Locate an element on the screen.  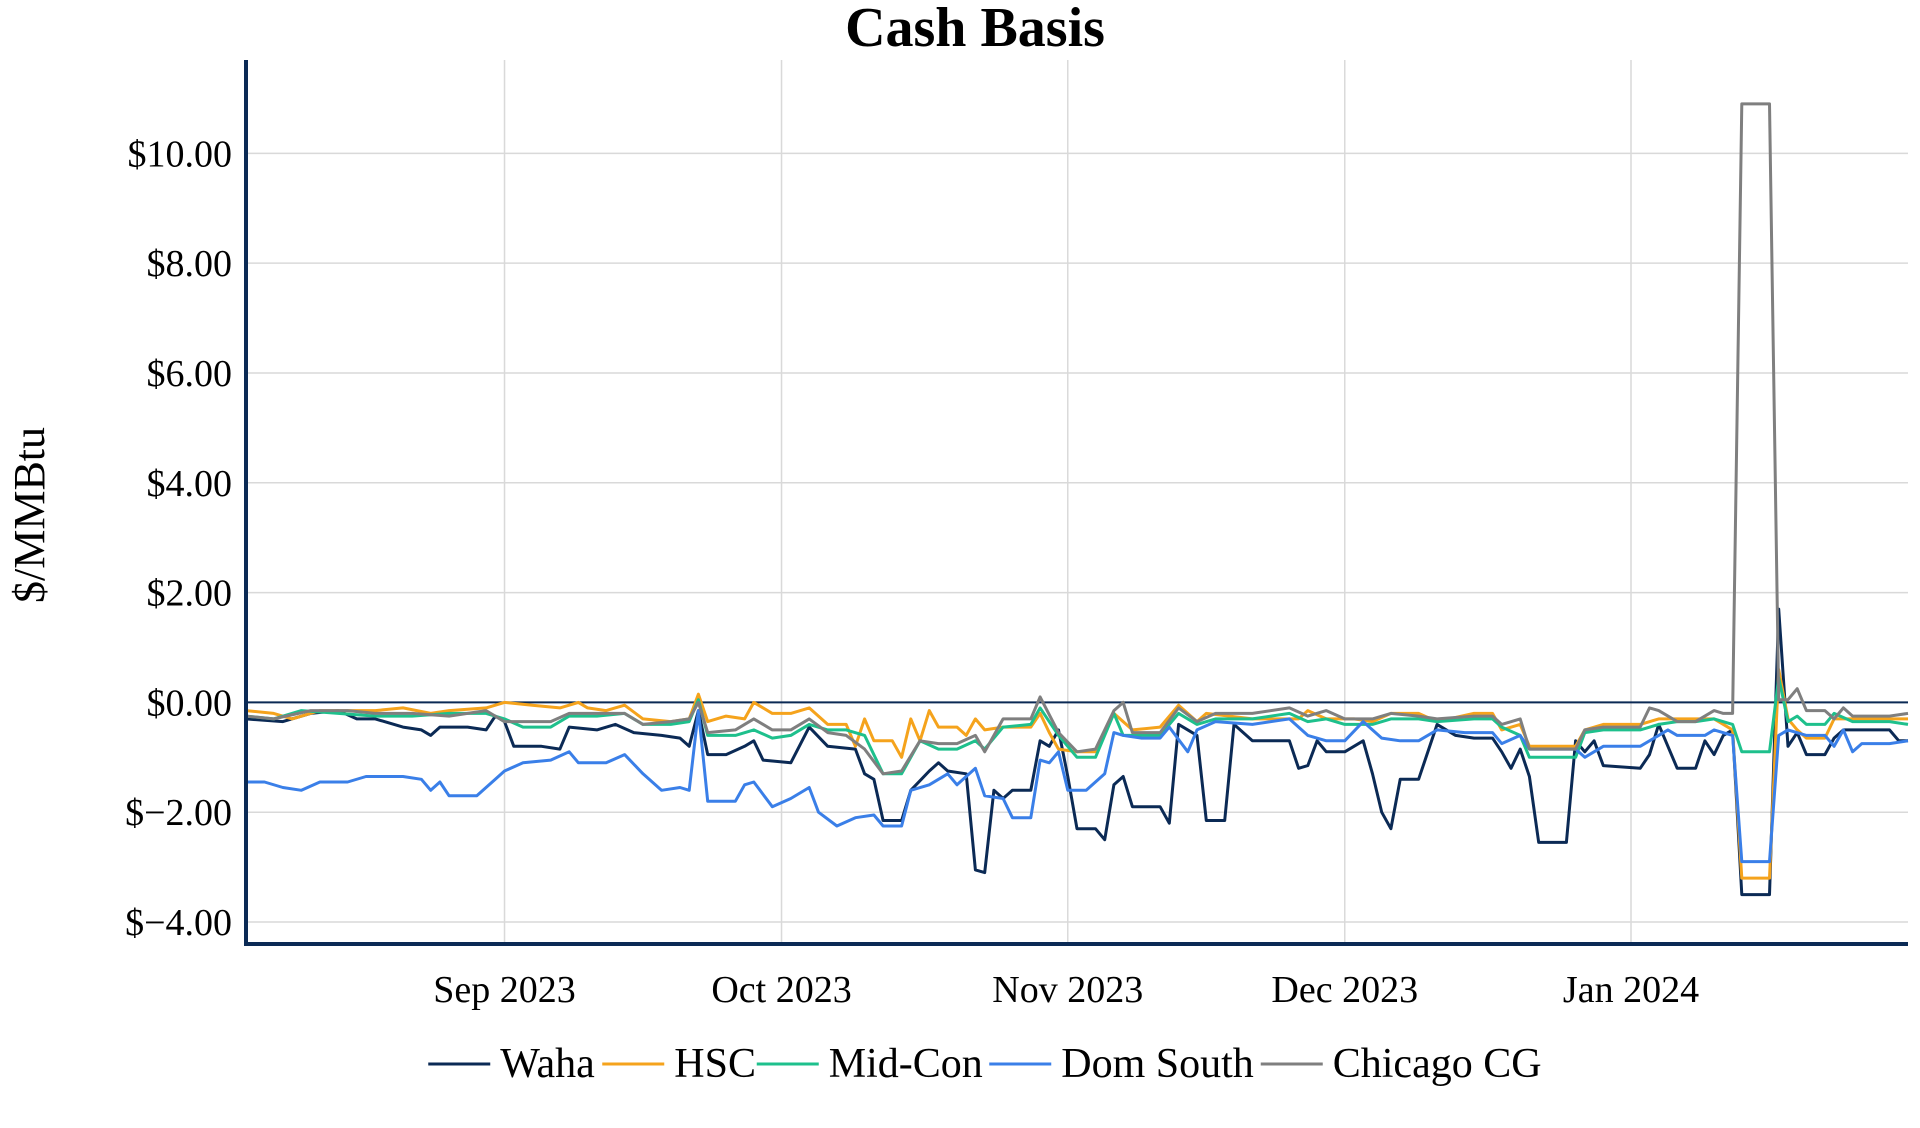
y-tick-label: $6.00 is located at coordinates (190, 374).